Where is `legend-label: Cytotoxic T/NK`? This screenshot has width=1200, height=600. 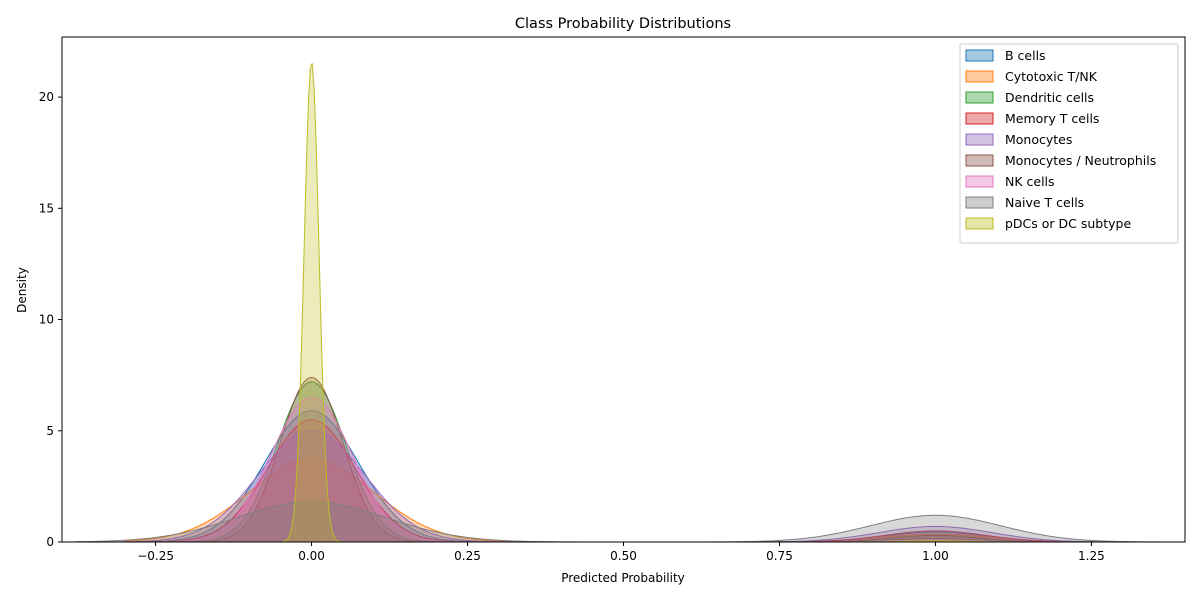
legend-label: Cytotoxic T/NK is located at coordinates (1051, 76).